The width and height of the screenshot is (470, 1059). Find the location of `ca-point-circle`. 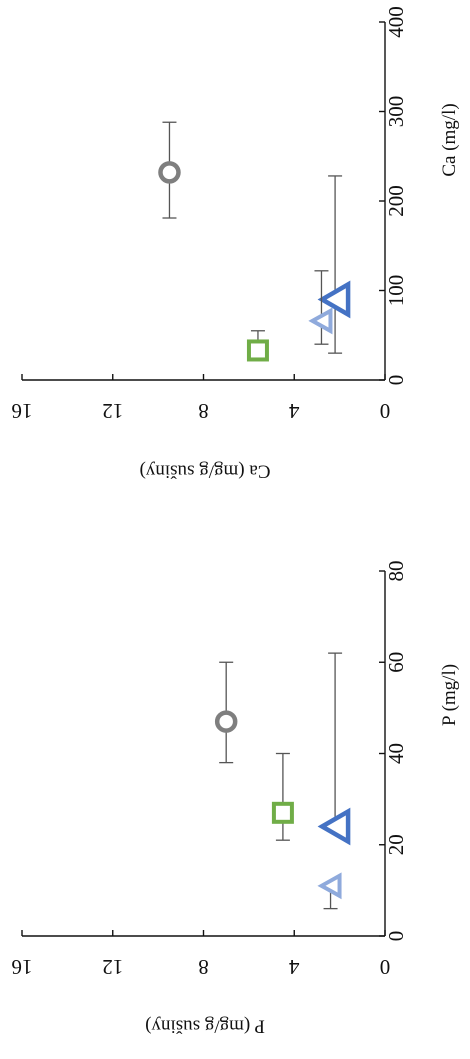

ca-point-circle is located at coordinates (169, 172).